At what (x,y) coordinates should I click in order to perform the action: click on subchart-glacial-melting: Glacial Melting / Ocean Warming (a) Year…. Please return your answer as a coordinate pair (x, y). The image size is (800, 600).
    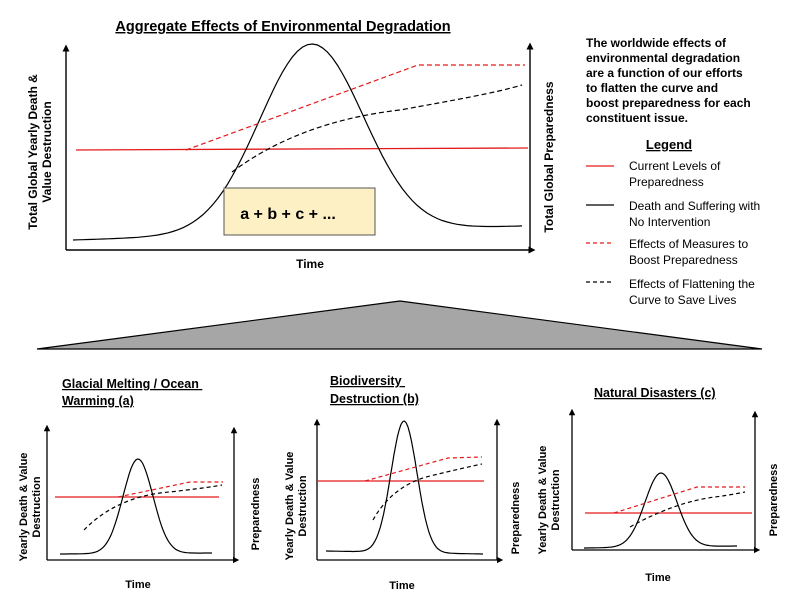
    Looking at the image, I should click on (140, 484).